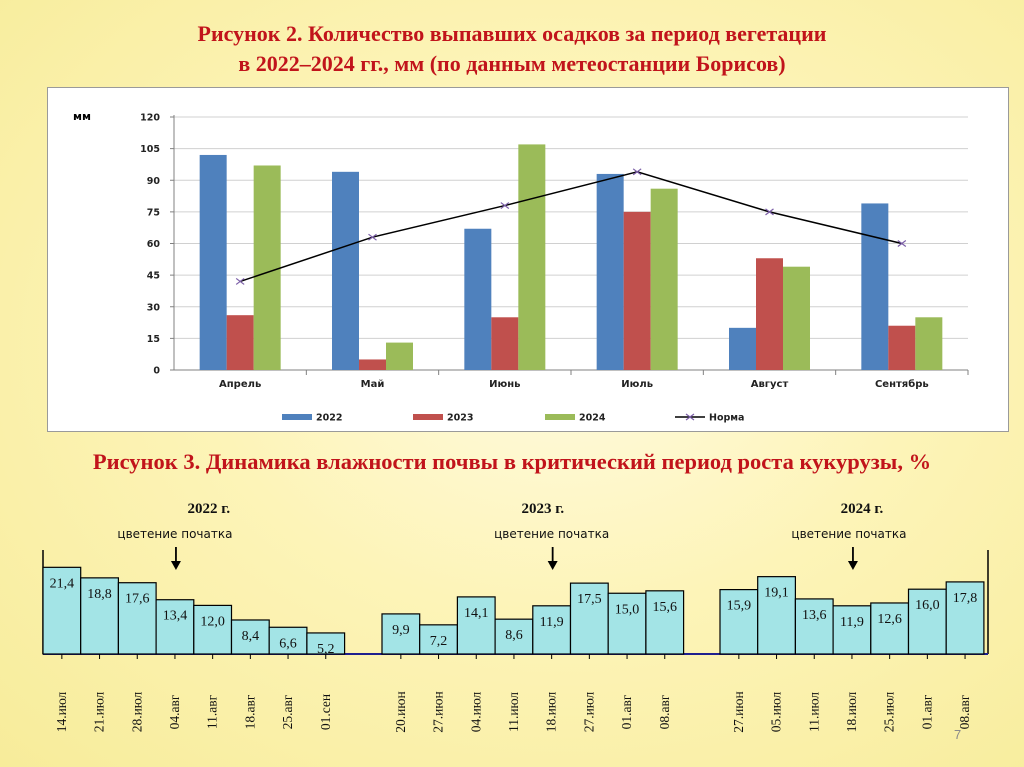 Image resolution: width=1024 pixels, height=767 pixels. What do you see at coordinates (958, 734) in the screenshot?
I see `slide-number: 7` at bounding box center [958, 734].